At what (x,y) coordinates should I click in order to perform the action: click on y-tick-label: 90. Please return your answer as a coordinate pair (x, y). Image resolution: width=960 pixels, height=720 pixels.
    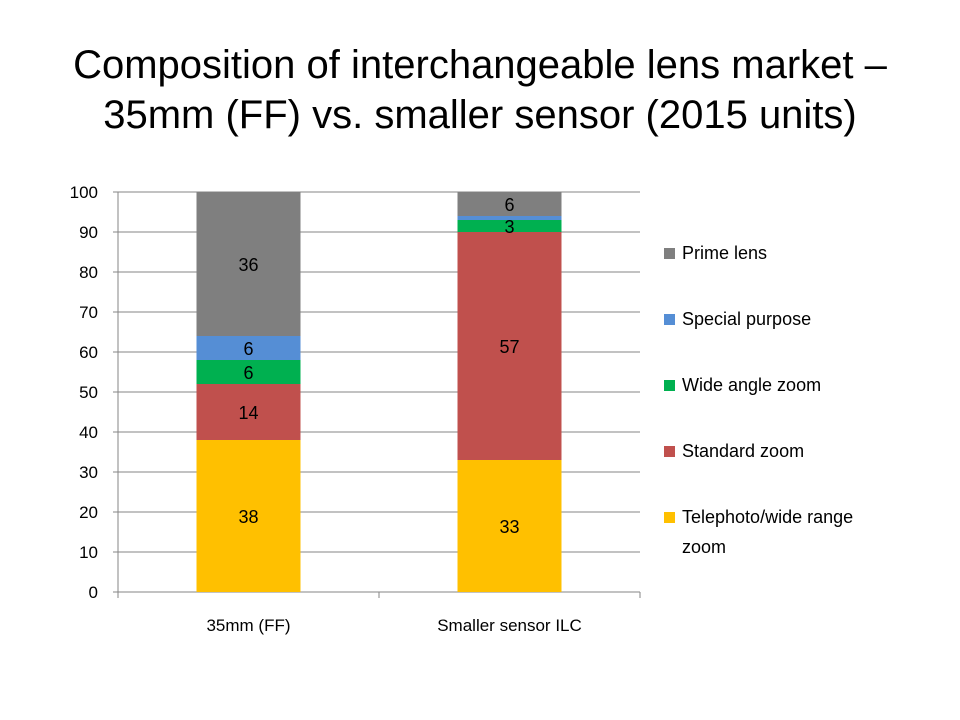
    Looking at the image, I should click on (88, 232).